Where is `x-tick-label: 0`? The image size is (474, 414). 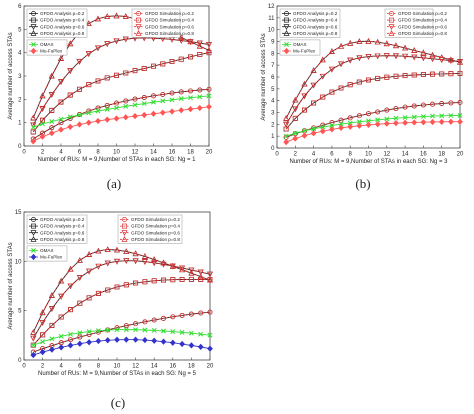
x-tick-label: 0 is located at coordinates (277, 155).